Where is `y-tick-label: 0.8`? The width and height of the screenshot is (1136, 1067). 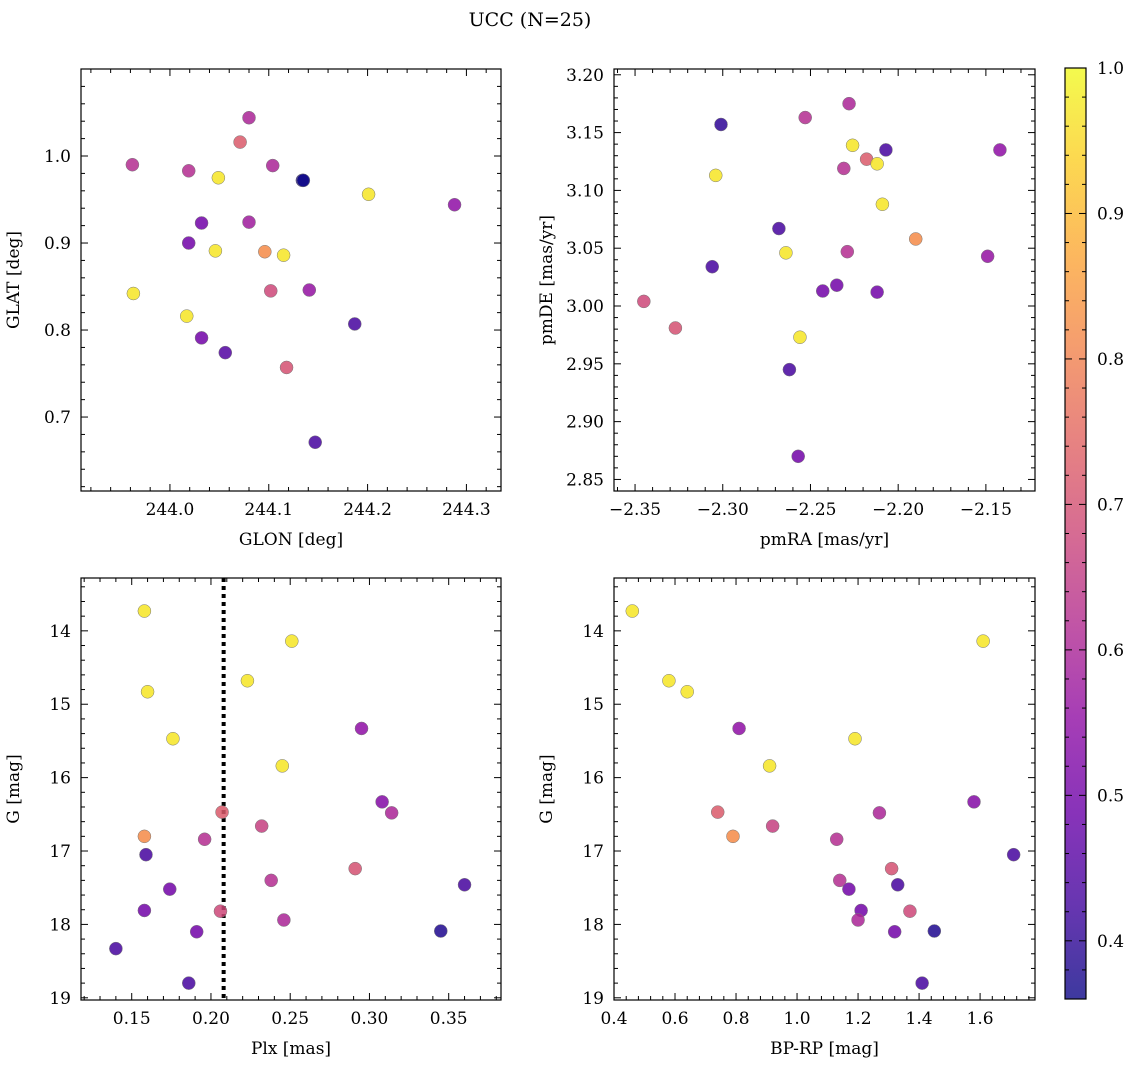 y-tick-label: 0.8 is located at coordinates (57, 331).